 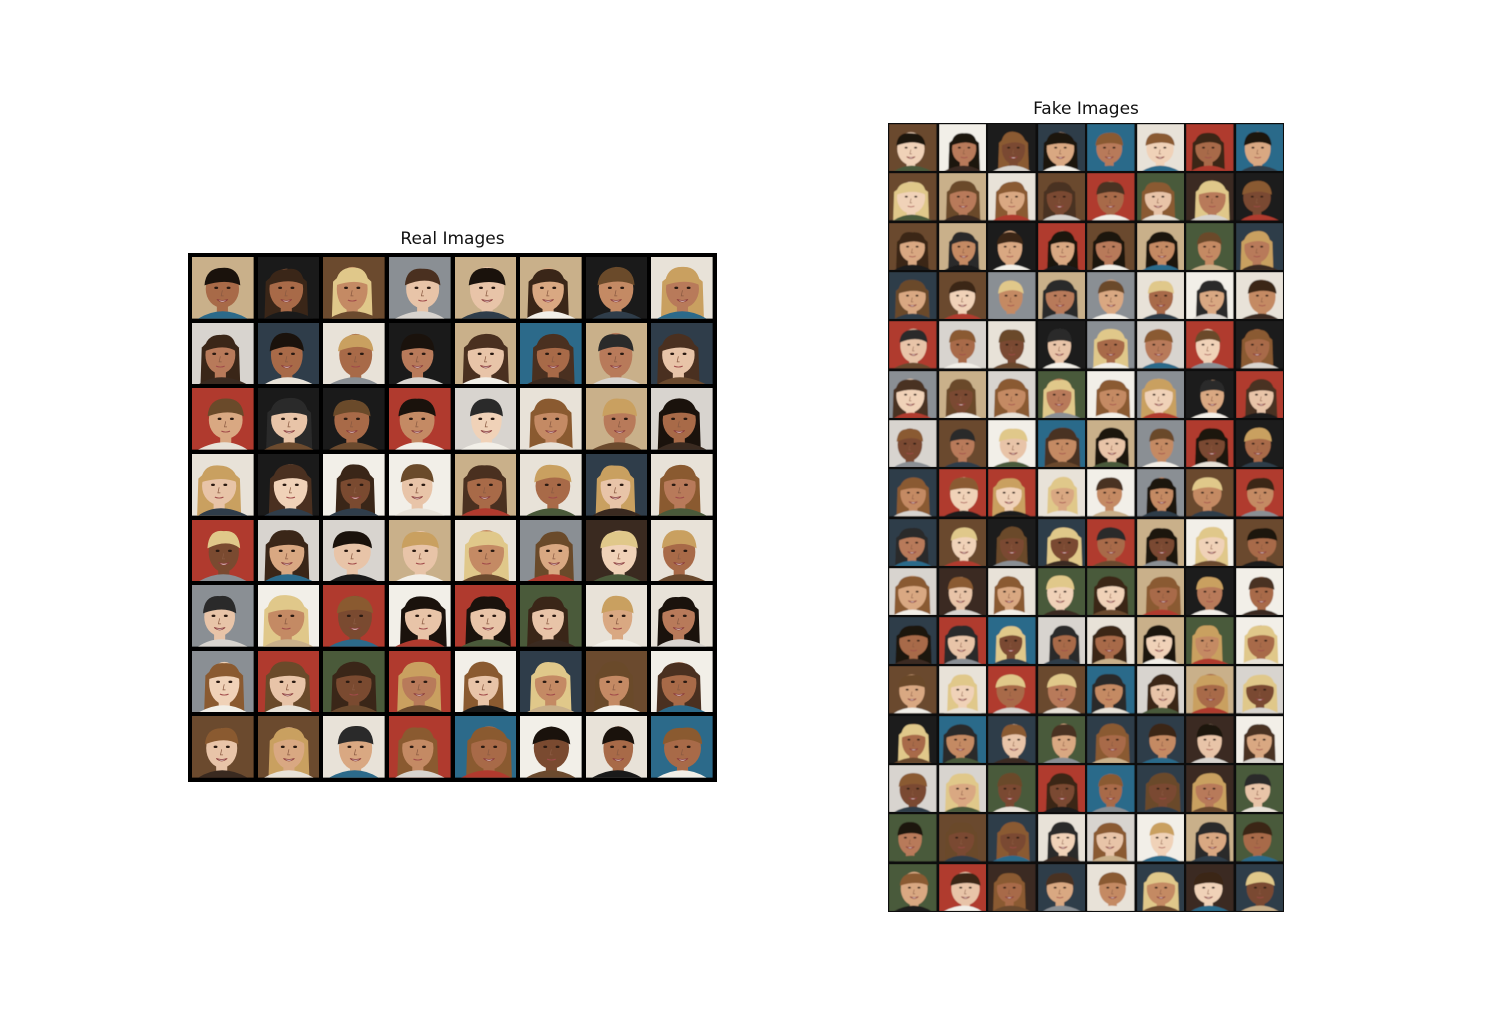 I want to click on fake-images-title: Fake Images, so click(x=1086, y=109).